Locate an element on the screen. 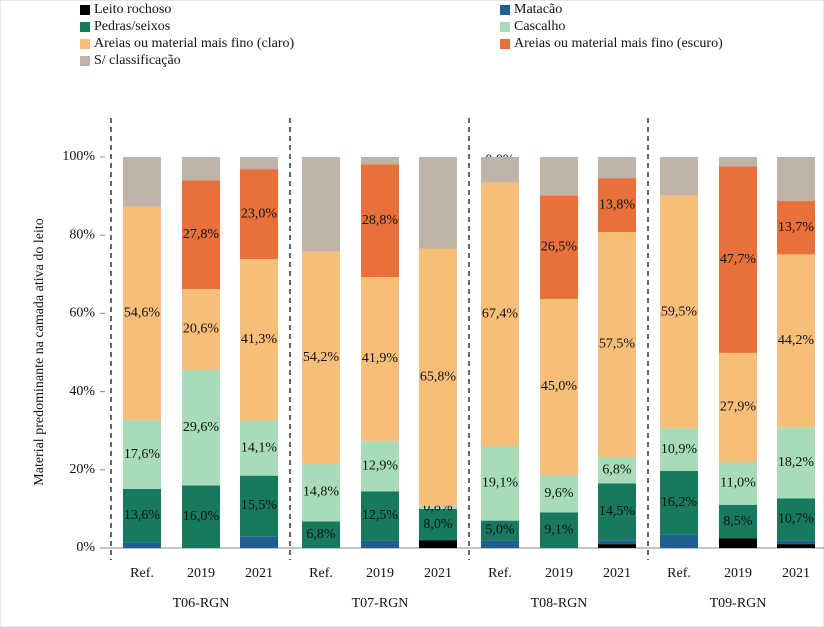 The width and height of the screenshot is (824, 627). legend-label: Areias ou material mais fino (claro) is located at coordinates (194, 43).